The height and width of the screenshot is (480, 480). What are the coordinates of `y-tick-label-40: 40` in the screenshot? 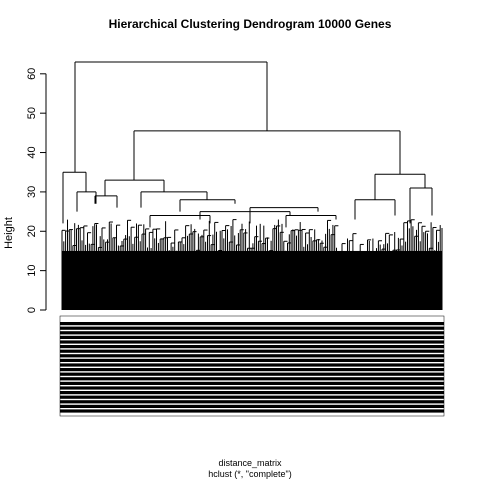 It's located at (32, 152).